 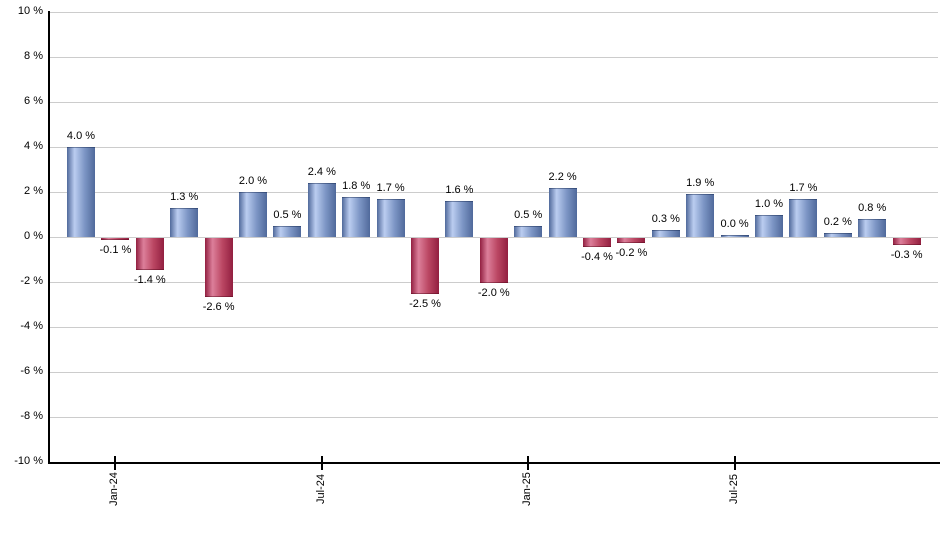 I want to click on y-tick-label: -6 %, so click(x=31, y=371).